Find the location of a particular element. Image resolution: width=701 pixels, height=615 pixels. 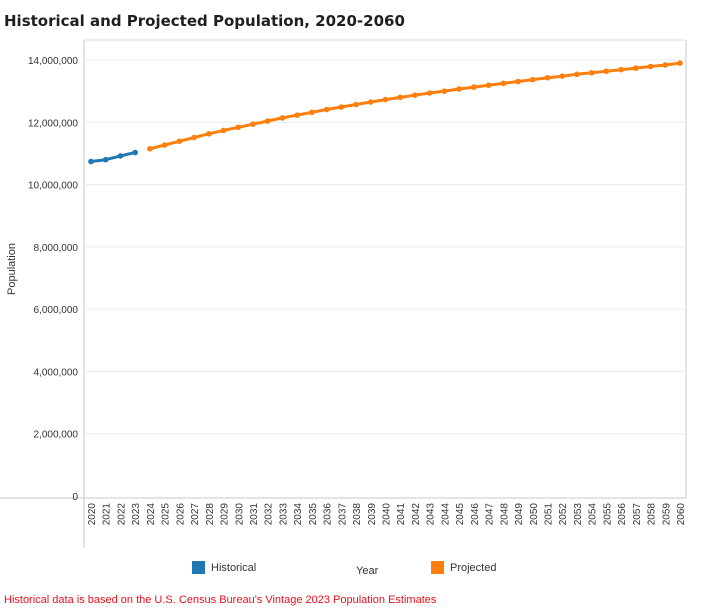

x-tick-label: 2038 is located at coordinates (357, 514).